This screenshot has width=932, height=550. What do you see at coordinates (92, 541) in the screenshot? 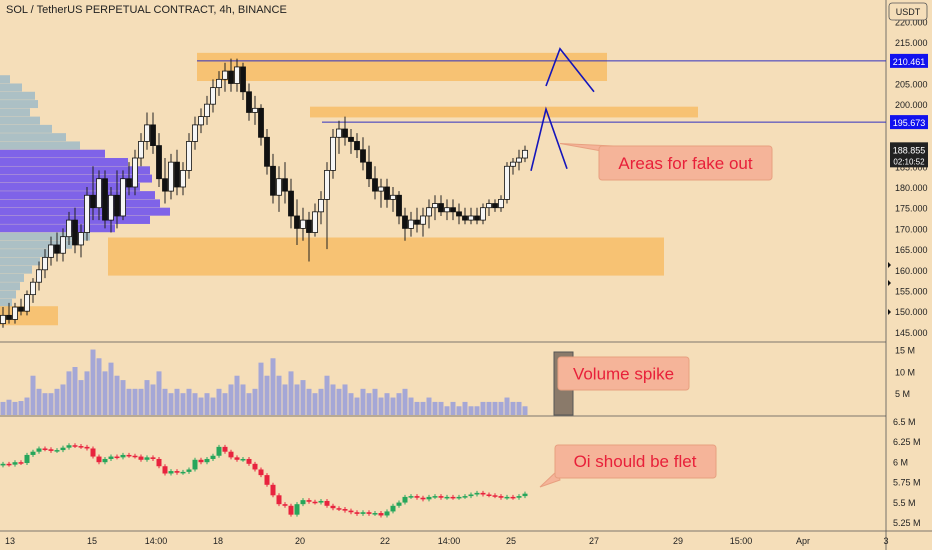
I see `time-tick-label: 15` at bounding box center [92, 541].